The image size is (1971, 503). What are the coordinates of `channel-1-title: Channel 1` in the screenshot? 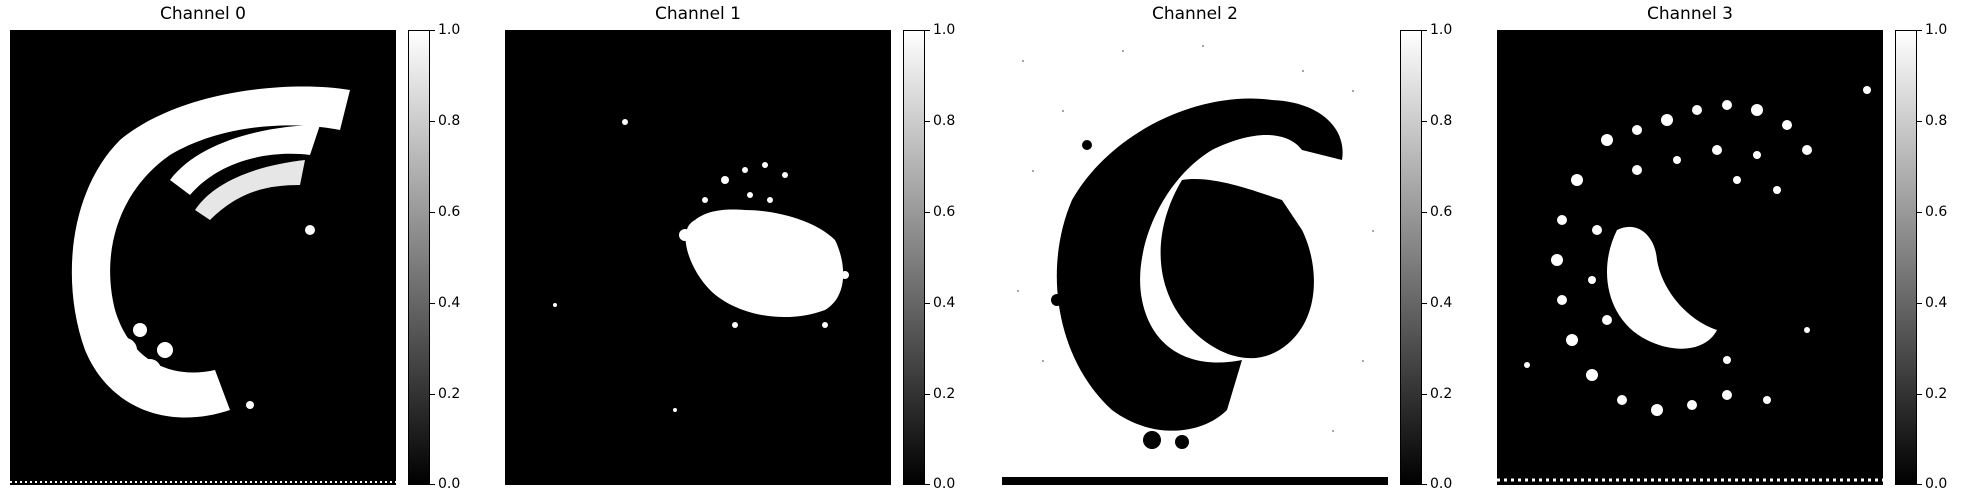 It's located at (697, 14).